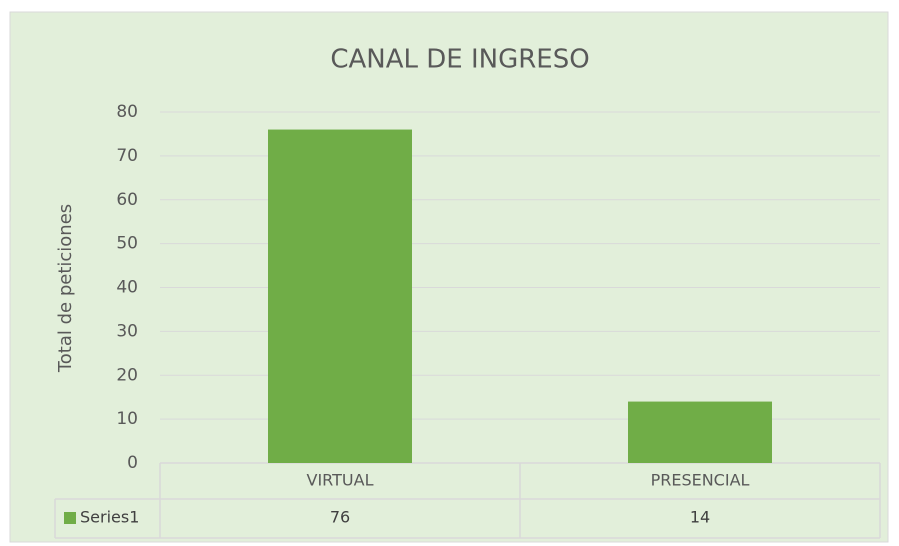 Image resolution: width=899 pixels, height=546 pixels. I want to click on y-axis-label: Total de peticiones, so click(65, 288).